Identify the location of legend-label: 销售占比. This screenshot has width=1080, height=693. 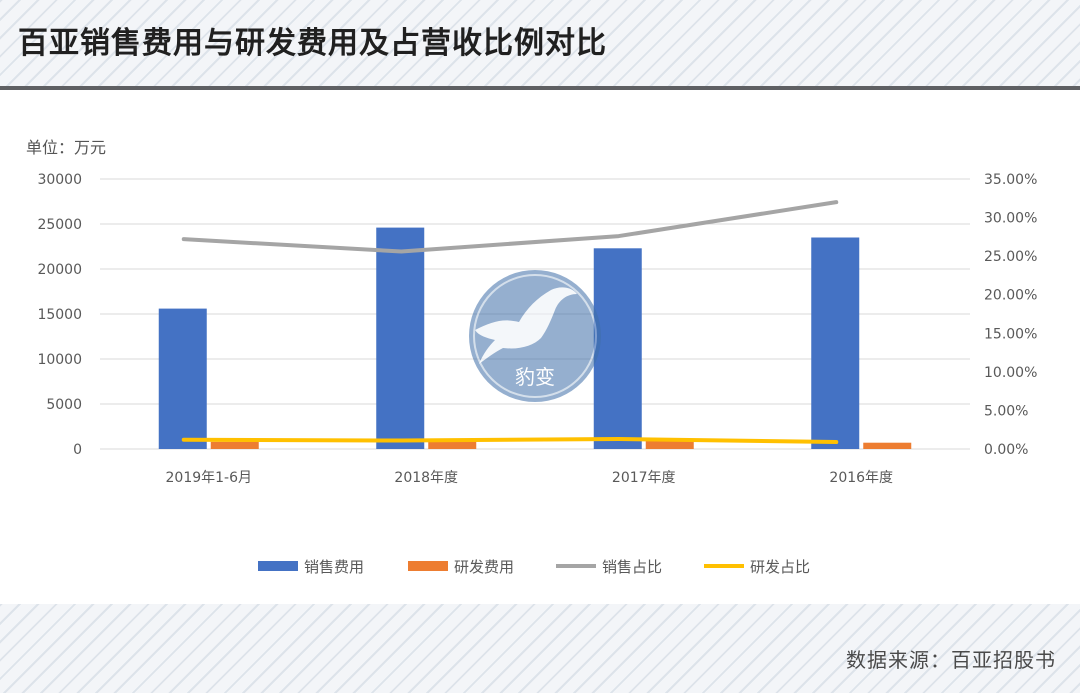
(632, 567).